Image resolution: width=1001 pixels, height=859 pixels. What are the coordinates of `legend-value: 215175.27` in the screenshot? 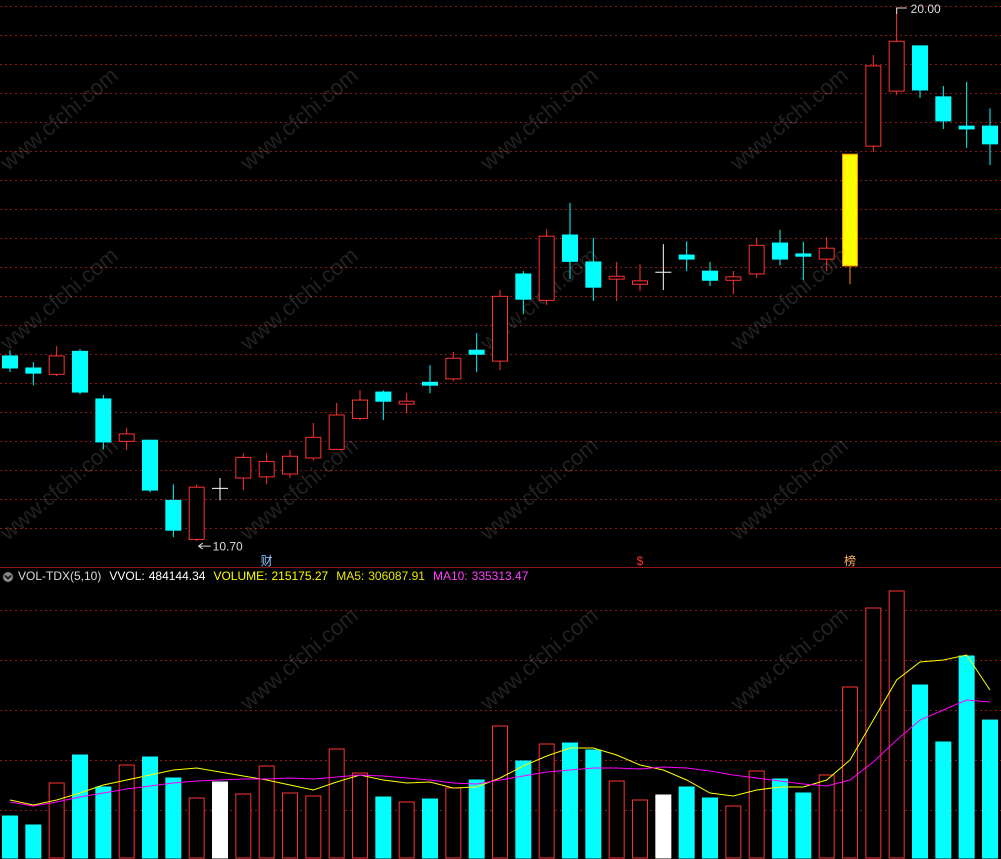 It's located at (299, 576).